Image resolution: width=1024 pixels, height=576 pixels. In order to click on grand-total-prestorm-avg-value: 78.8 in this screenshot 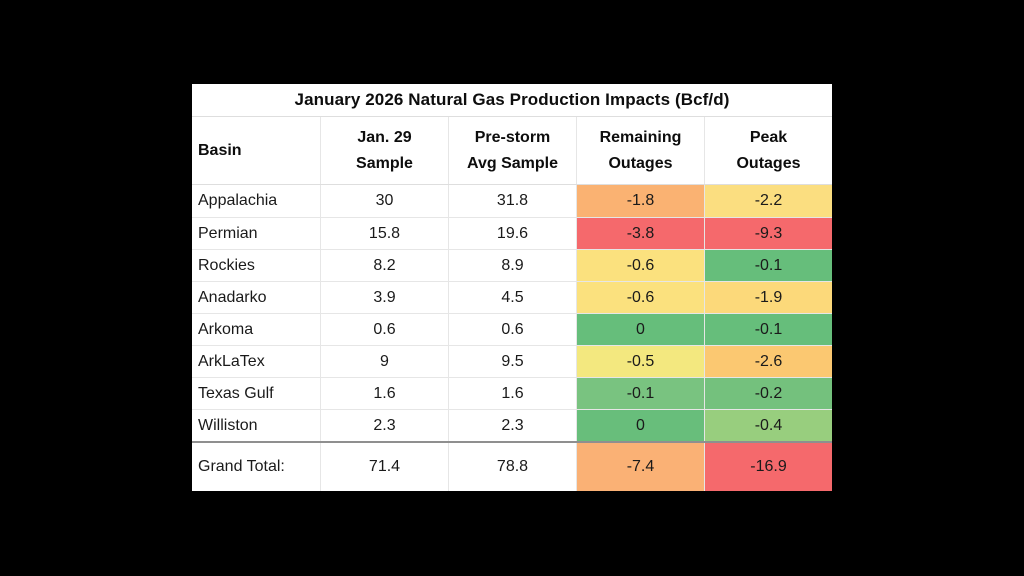, I will do `click(512, 467)`.